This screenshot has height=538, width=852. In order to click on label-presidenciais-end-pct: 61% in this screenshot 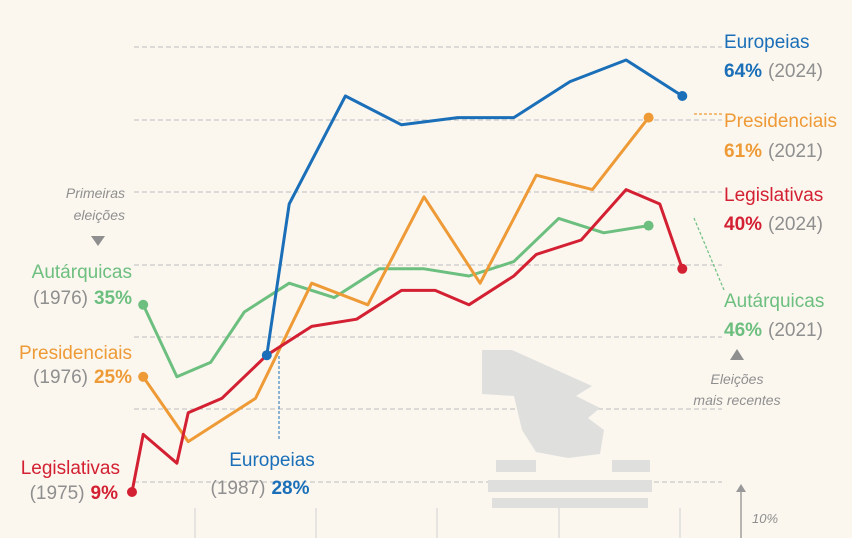, I will do `click(743, 151)`.